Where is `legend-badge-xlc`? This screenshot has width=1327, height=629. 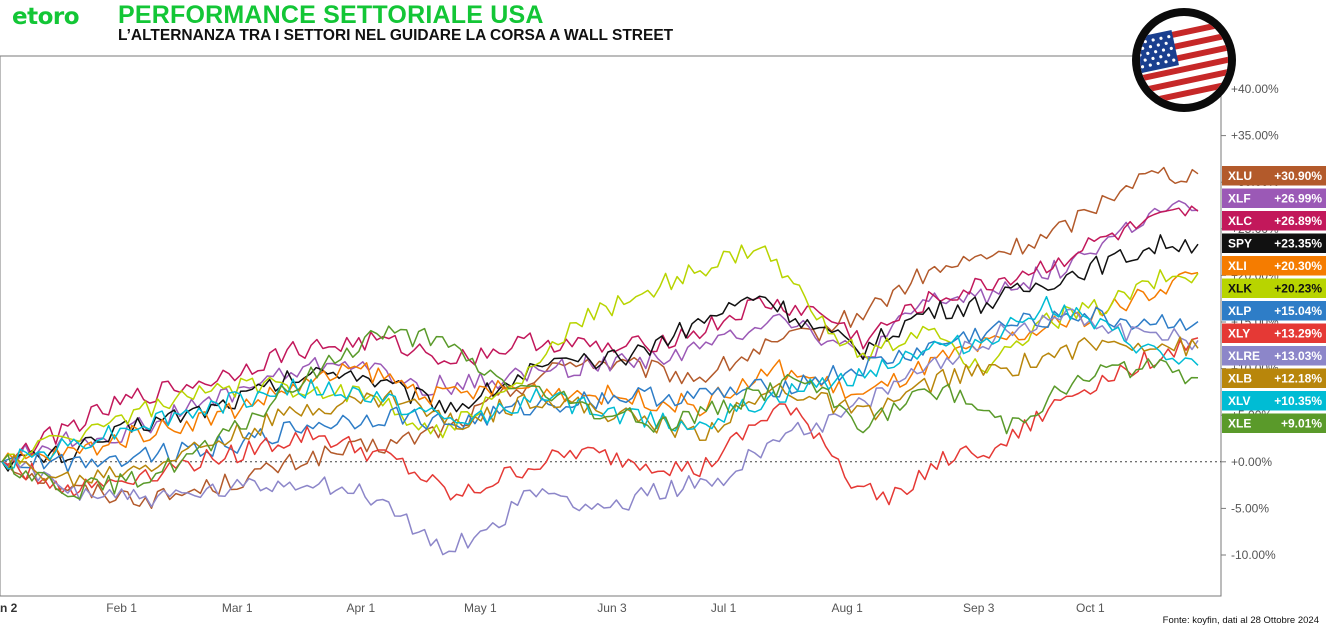 legend-badge-xlc is located at coordinates (1274, 221).